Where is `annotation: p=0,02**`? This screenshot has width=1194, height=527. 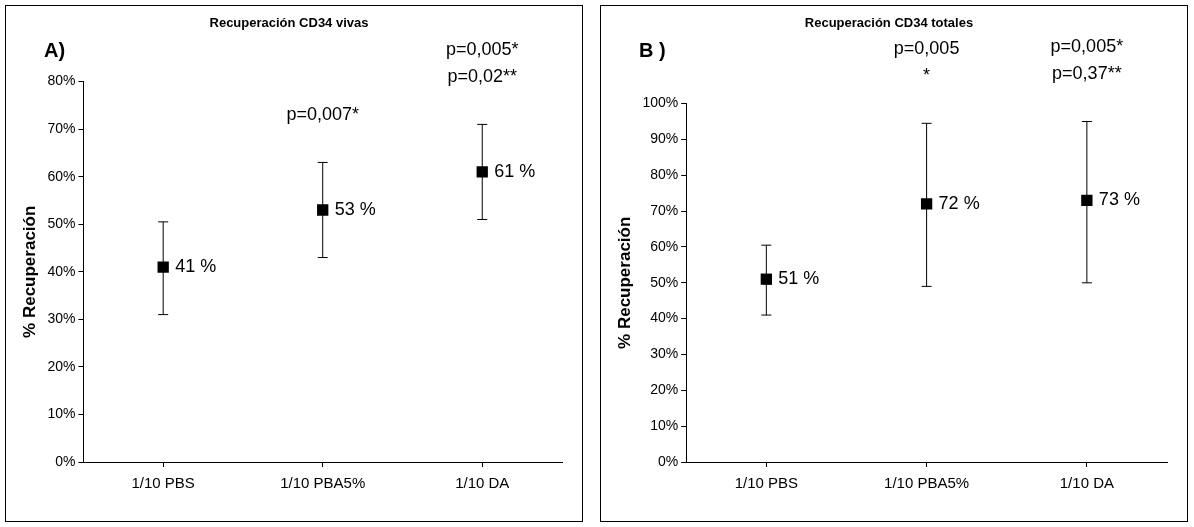
annotation: p=0,02** is located at coordinates (482, 76).